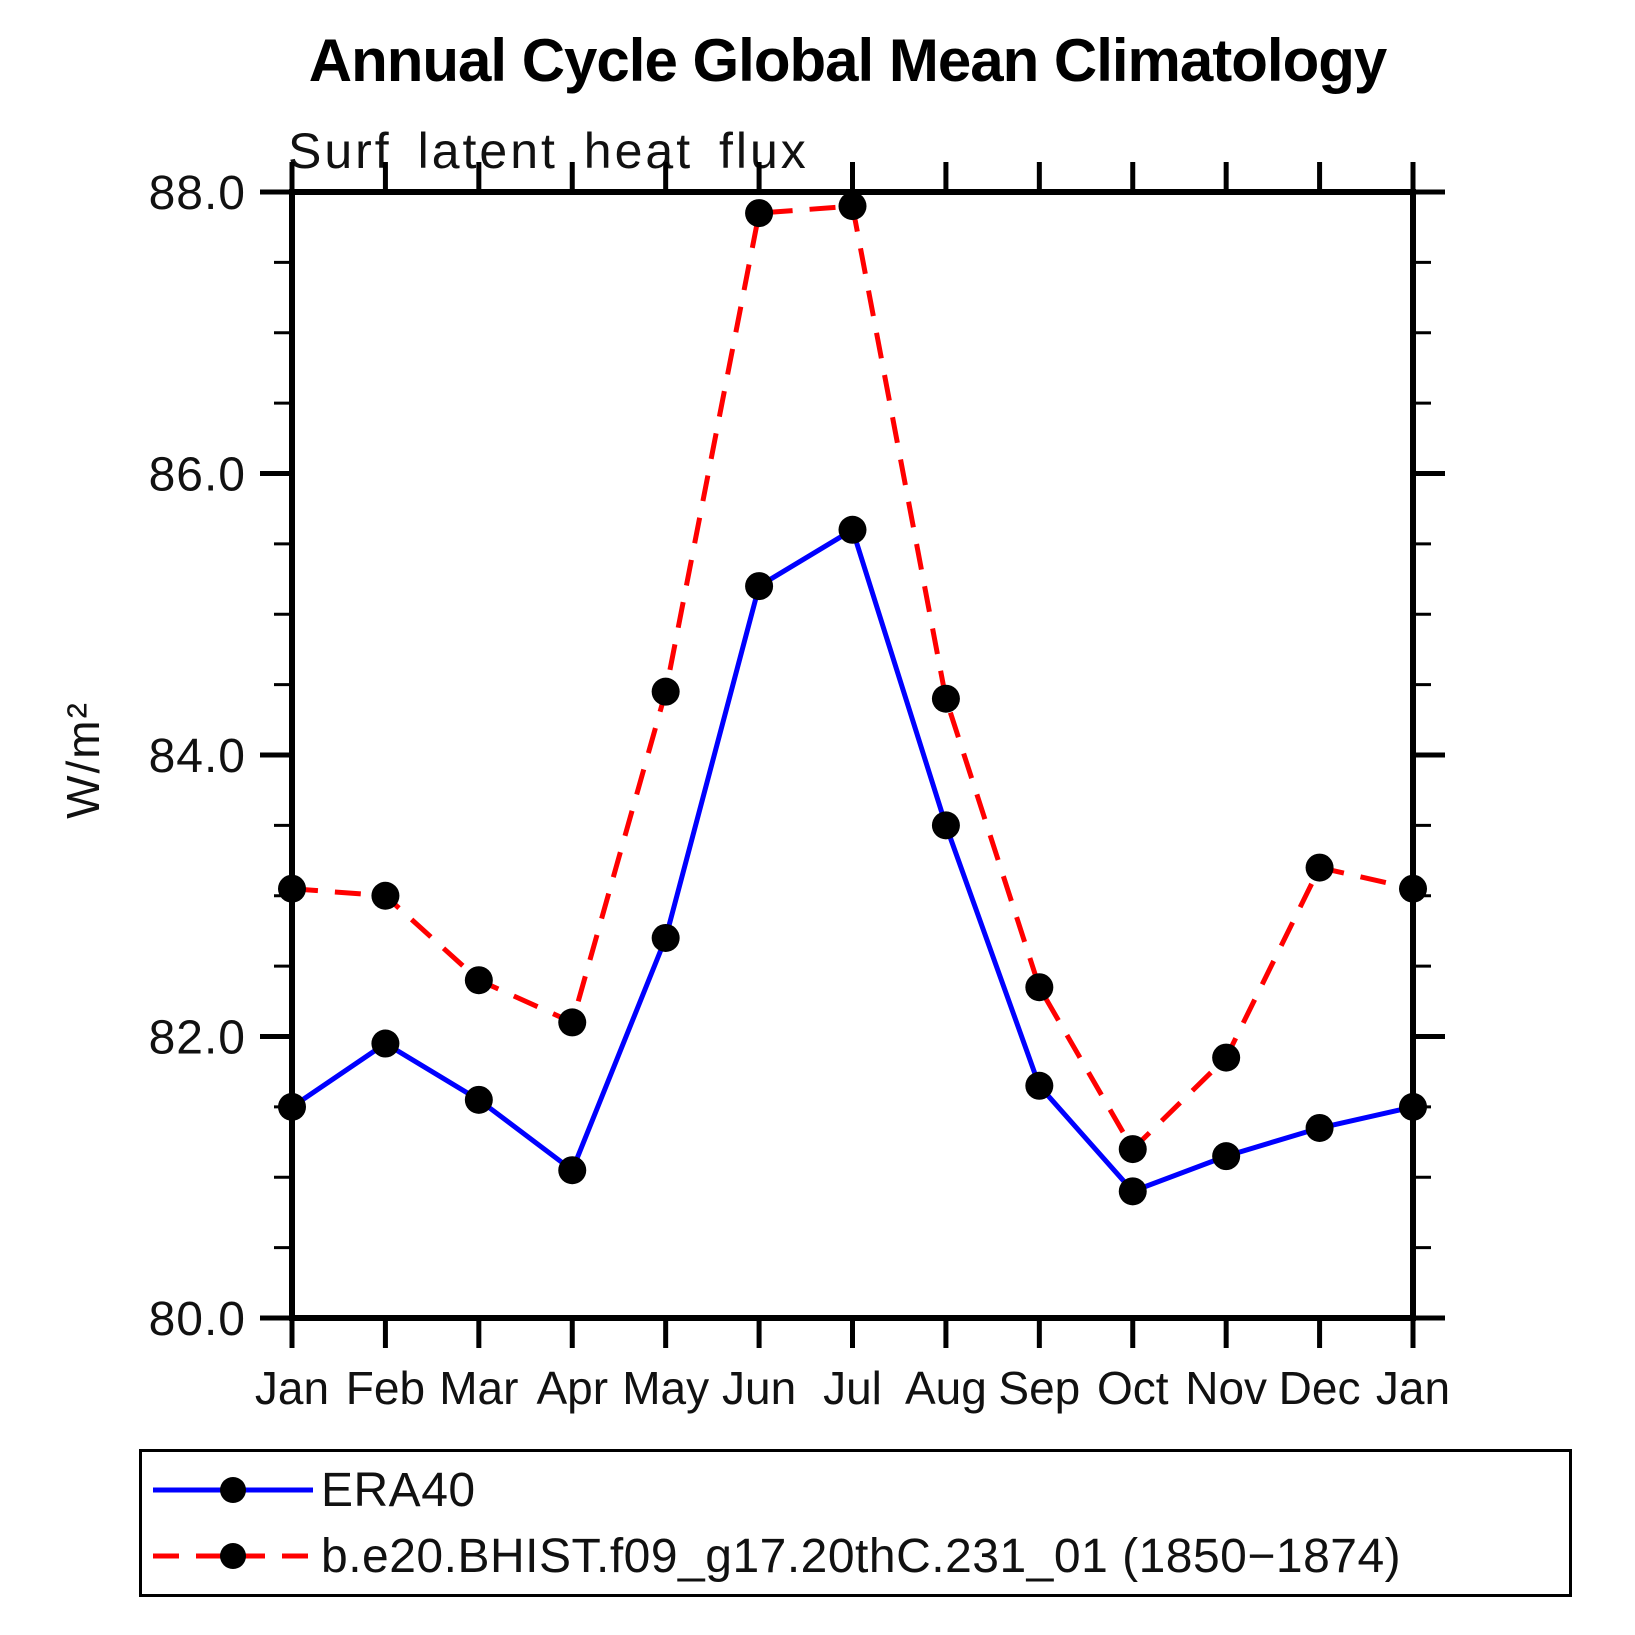  I want to click on x-tick-label: Nov, so click(1226, 1388).